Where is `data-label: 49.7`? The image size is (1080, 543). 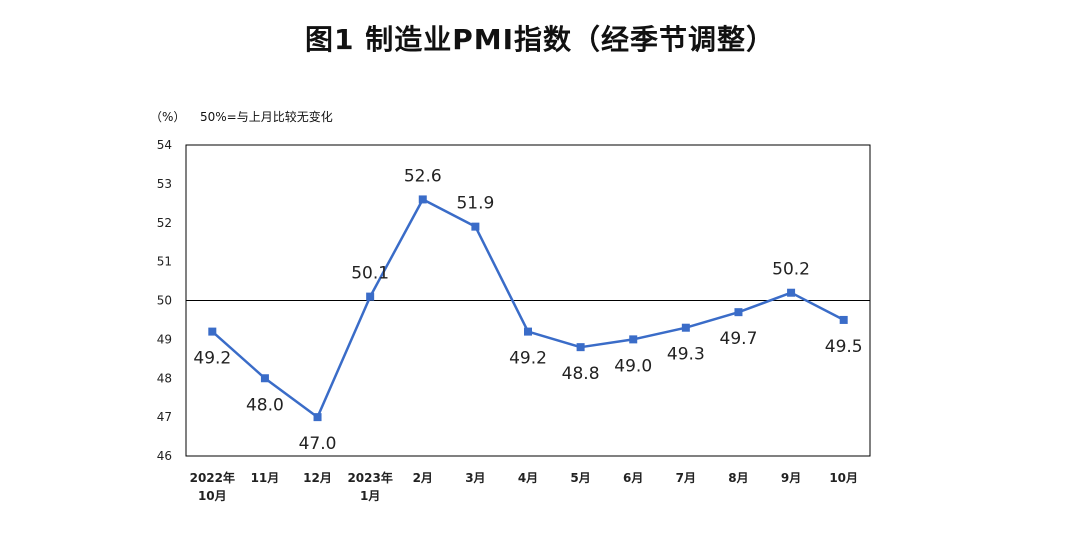 data-label: 49.7 is located at coordinates (739, 339).